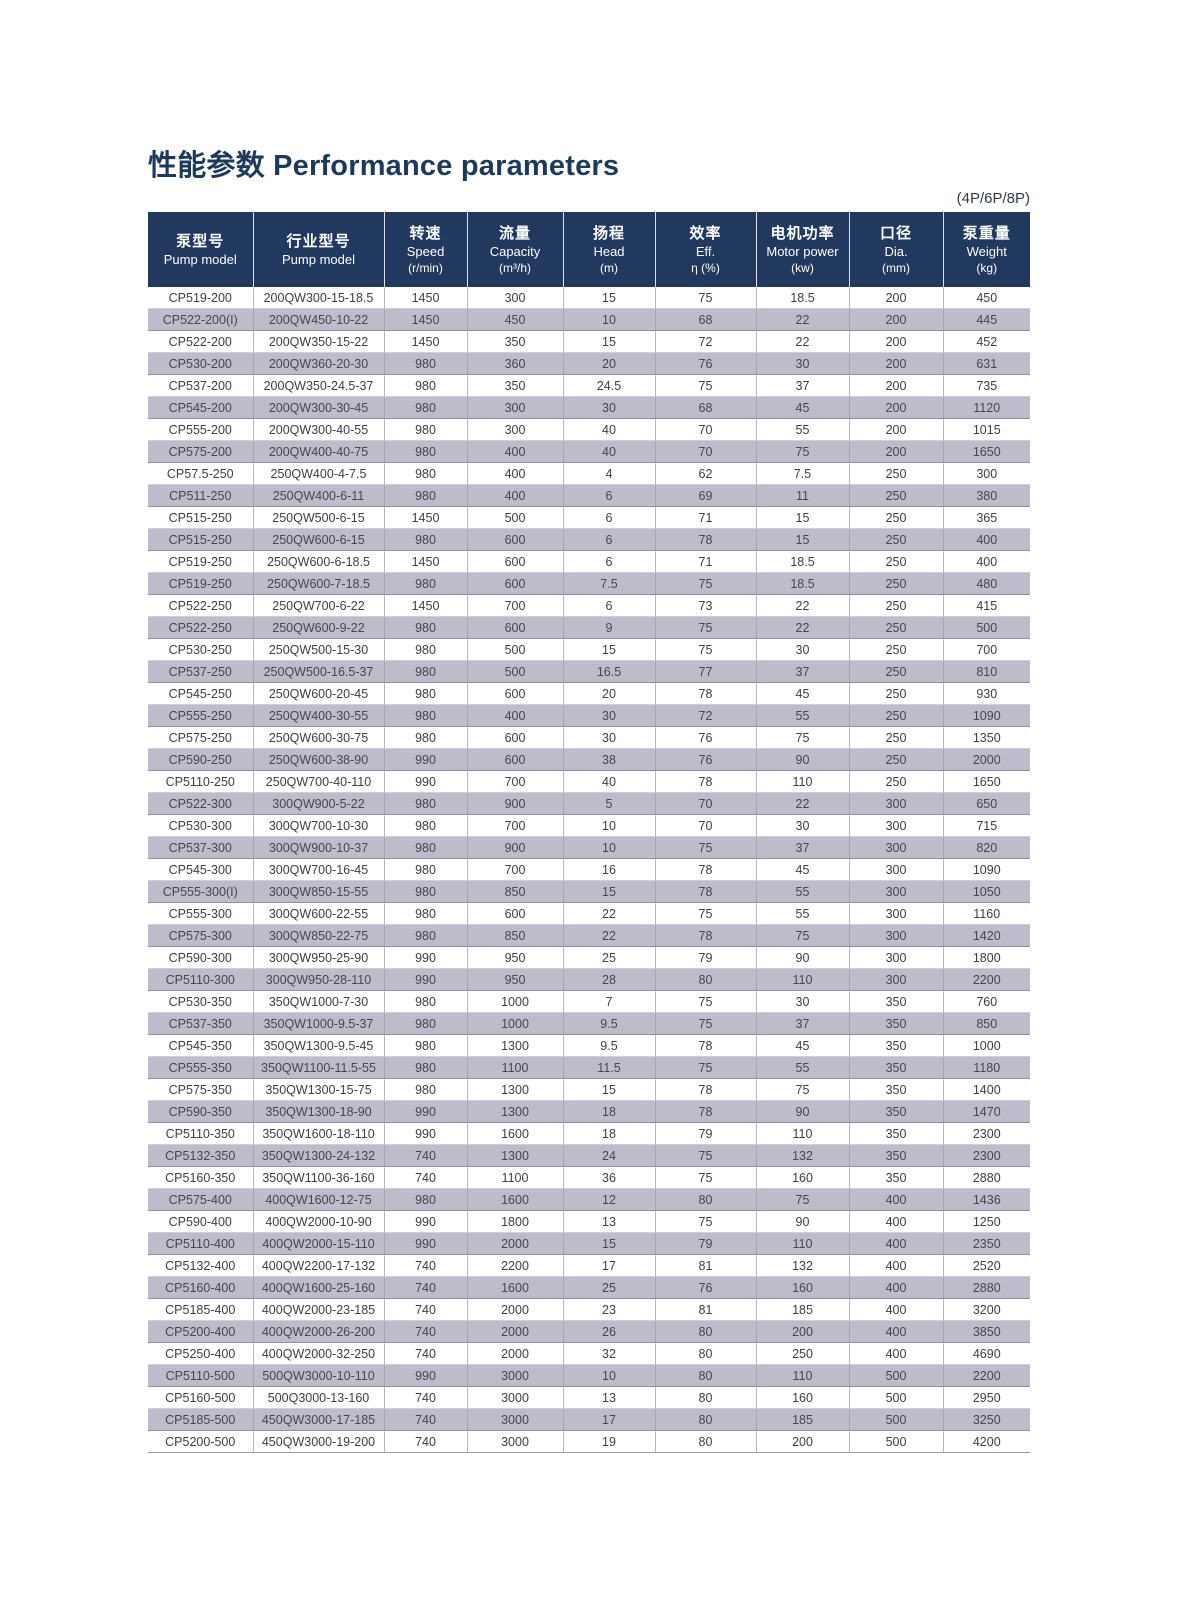 The width and height of the screenshot is (1178, 1600). I want to click on column-header-en: Eff., so click(705, 251).